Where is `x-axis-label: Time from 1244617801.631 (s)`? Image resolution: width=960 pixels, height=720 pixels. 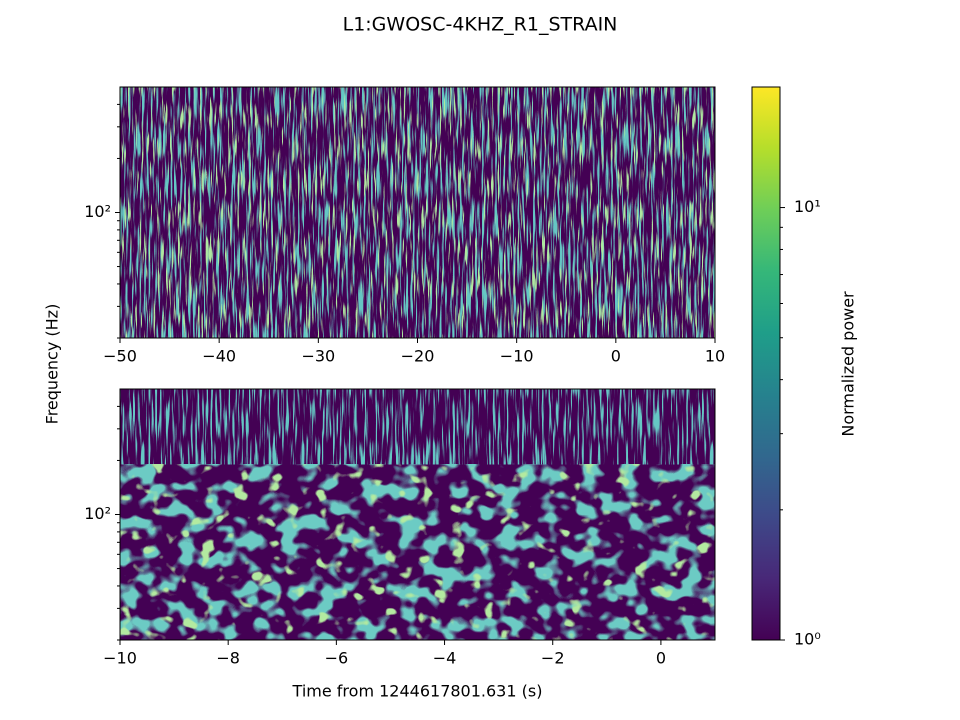
x-axis-label: Time from 1244617801.631 (s) is located at coordinates (417, 691).